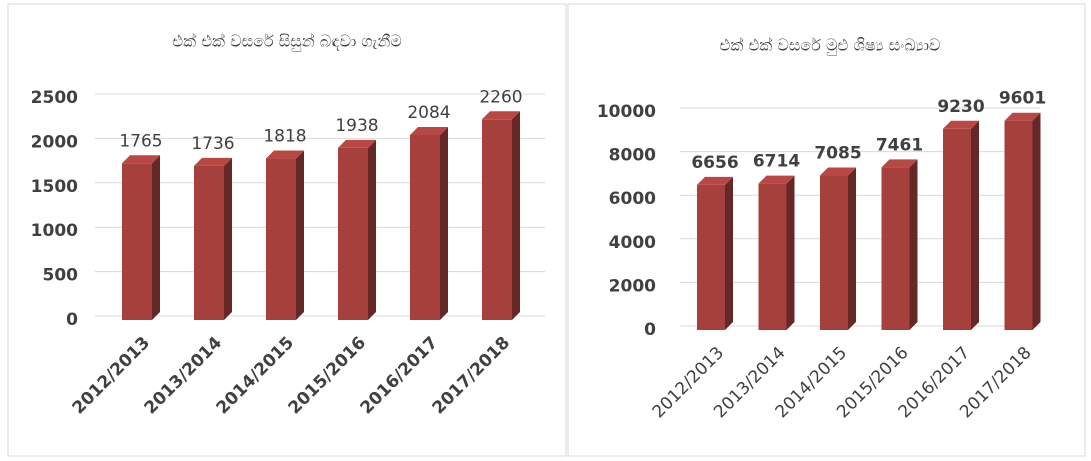 This screenshot has height=461, width=1091. What do you see at coordinates (212, 144) in the screenshot?
I see `data-label: 1736` at bounding box center [212, 144].